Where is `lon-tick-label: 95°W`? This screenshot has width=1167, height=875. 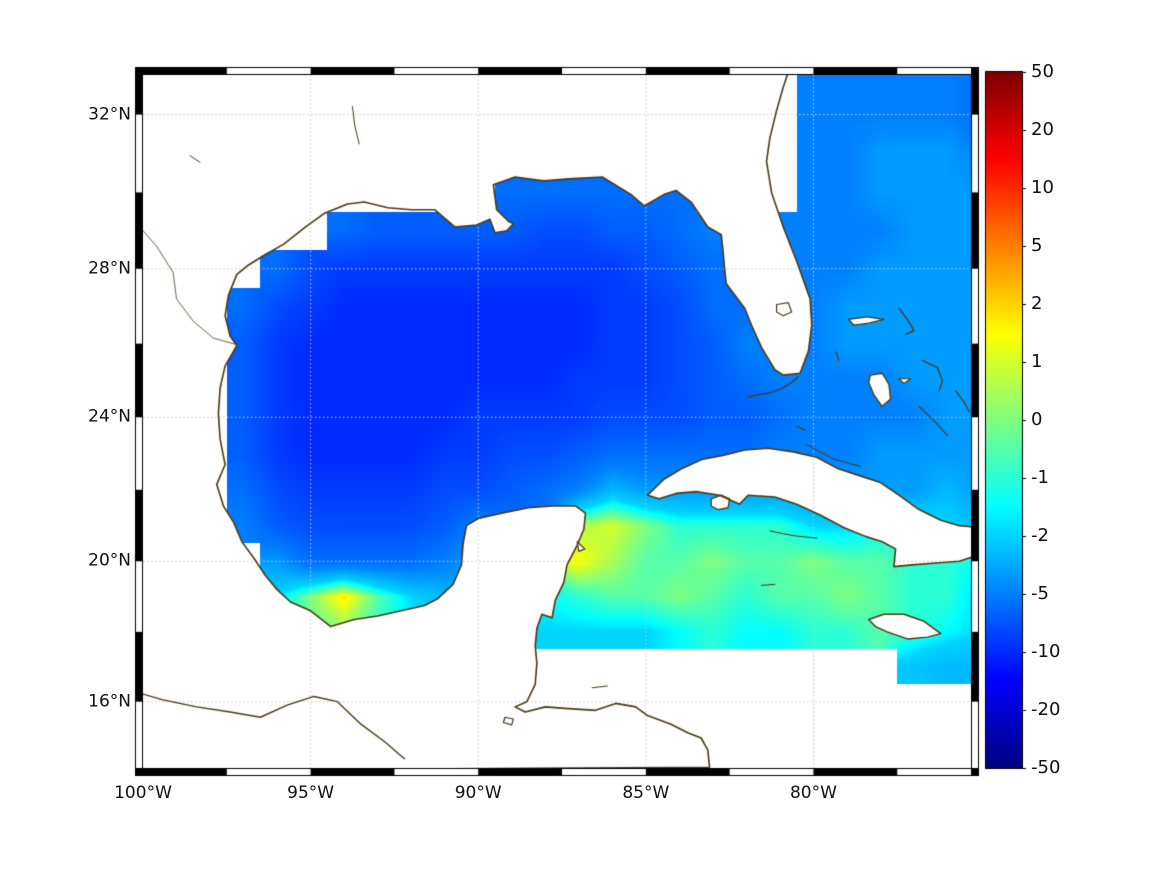
lon-tick-label: 95°W is located at coordinates (311, 793).